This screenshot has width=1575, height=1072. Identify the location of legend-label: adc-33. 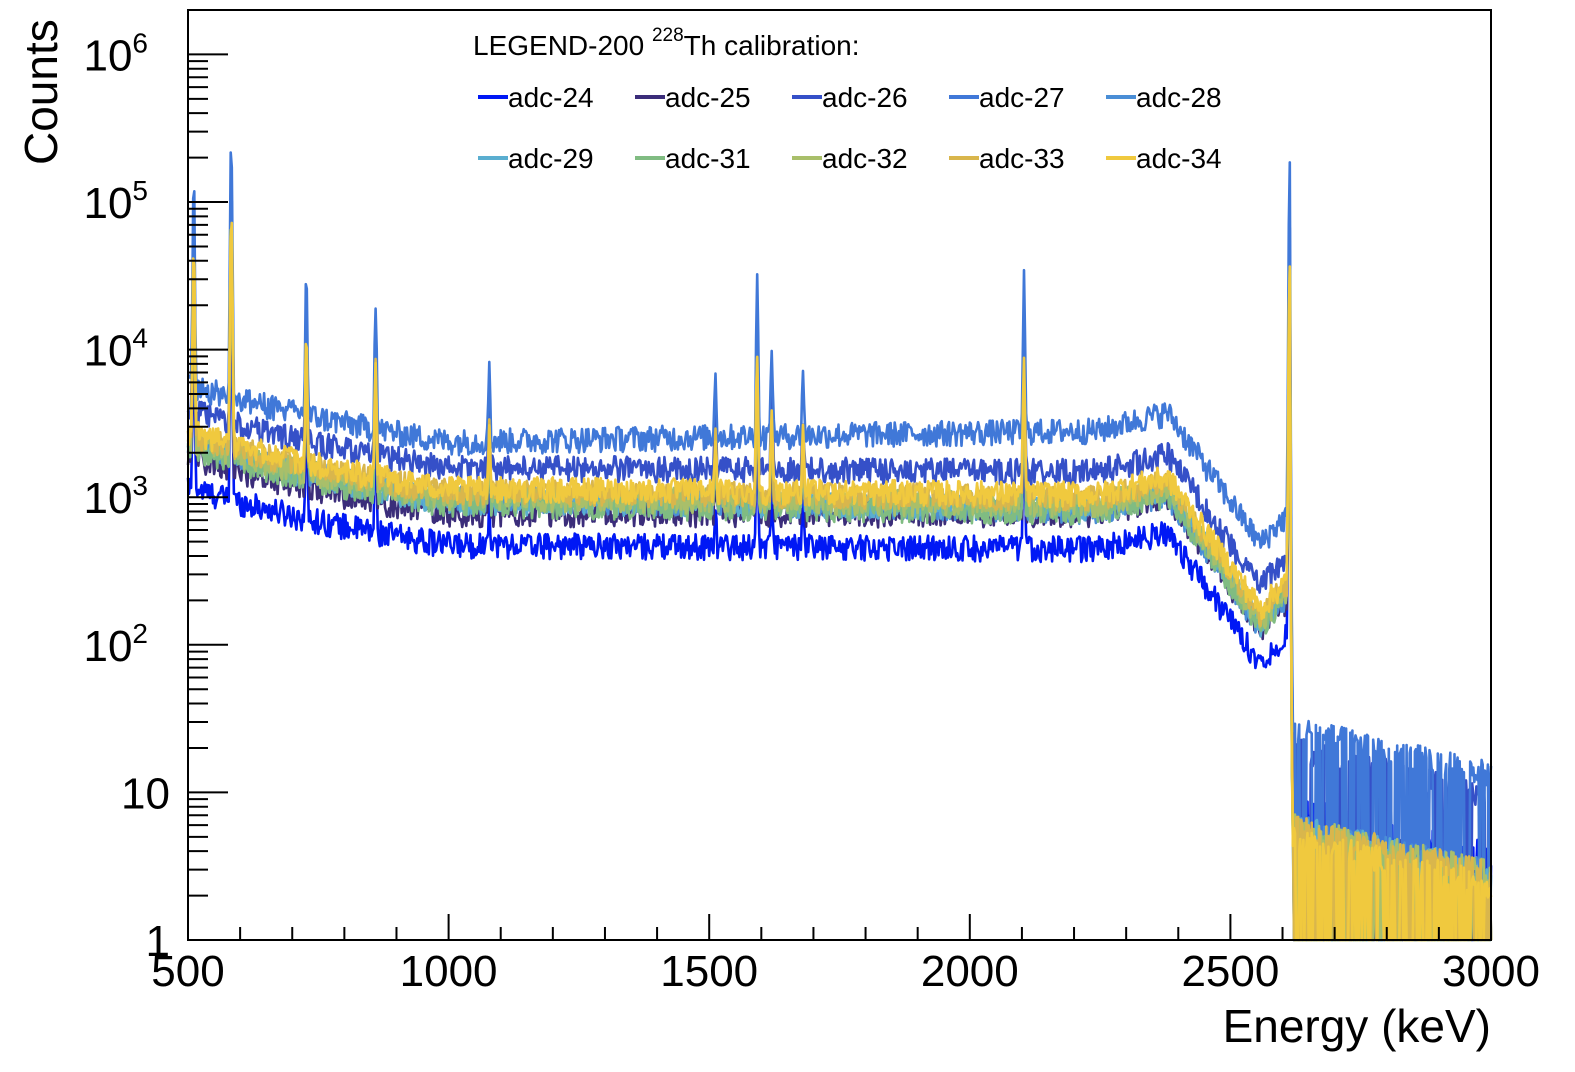
(1022, 158).